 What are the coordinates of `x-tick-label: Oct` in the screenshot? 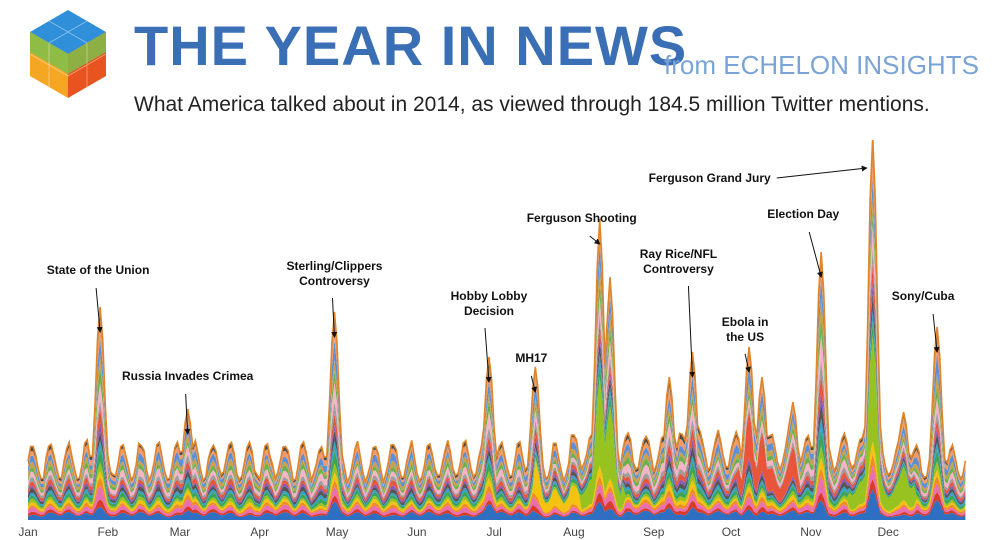 It's located at (731, 532).